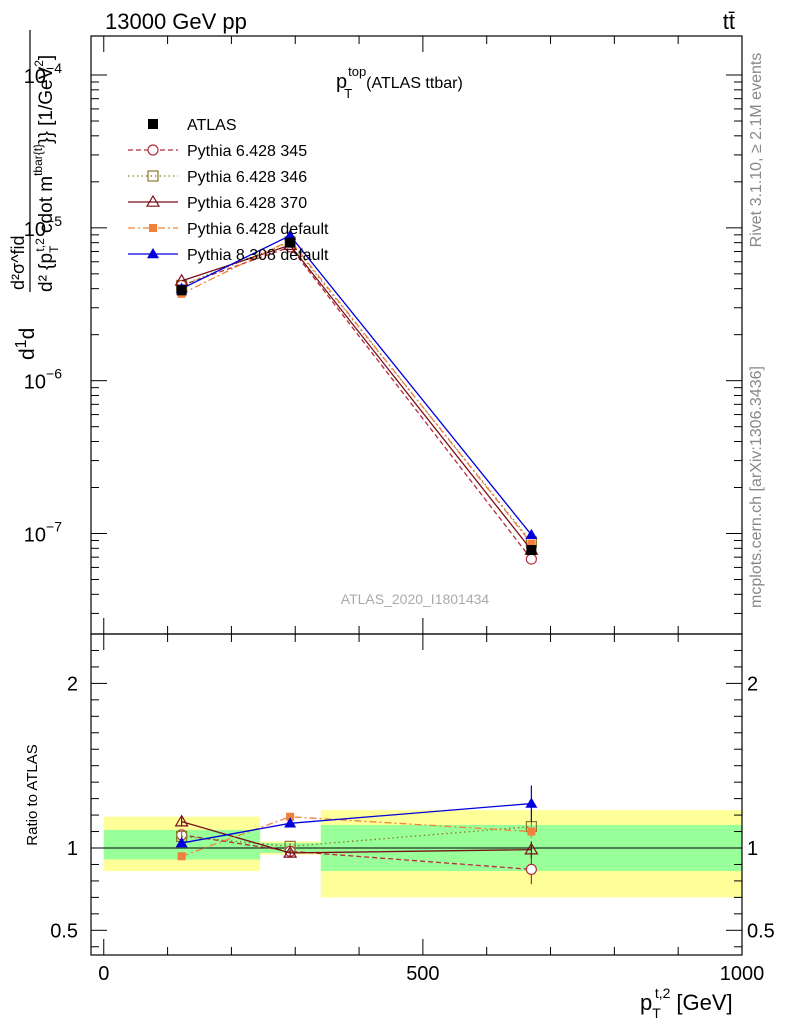 The image size is (786, 1024). Describe the element at coordinates (27, 334) in the screenshot. I see `ylabel-d: d` at that location.